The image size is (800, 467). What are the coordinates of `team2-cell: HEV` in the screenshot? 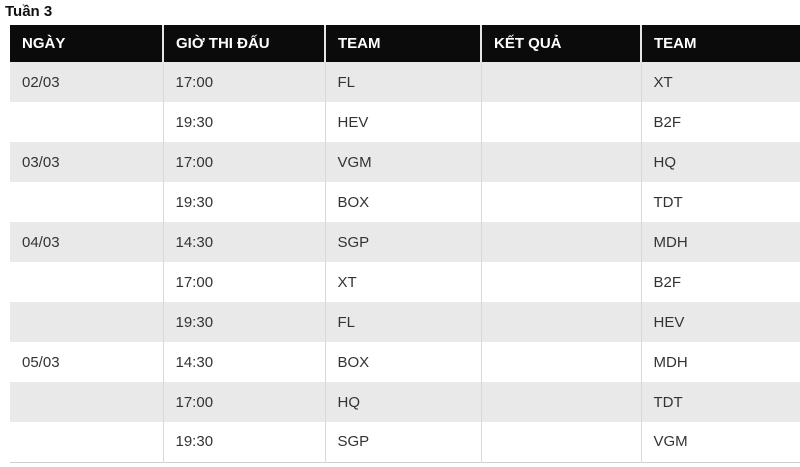 It's located at (669, 322).